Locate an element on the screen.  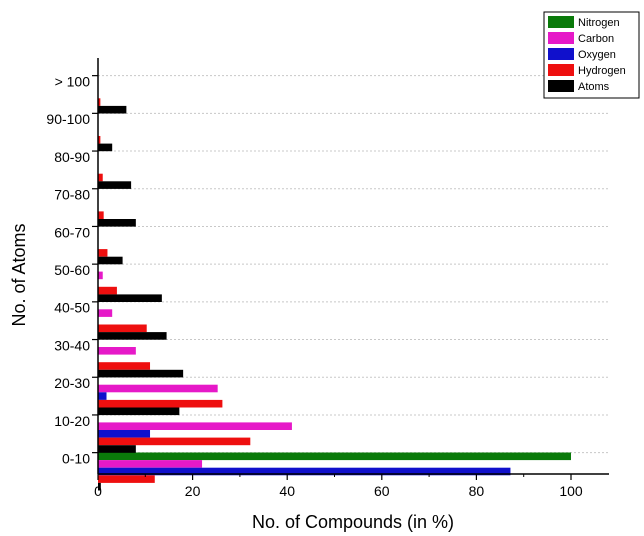
x-tick-label: 80 is located at coordinates (477, 491).